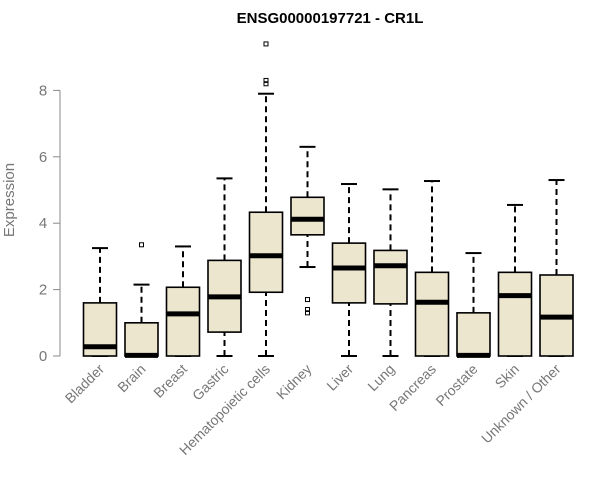  Describe the element at coordinates (556, 268) in the screenshot. I see `box-unknown-other` at that location.